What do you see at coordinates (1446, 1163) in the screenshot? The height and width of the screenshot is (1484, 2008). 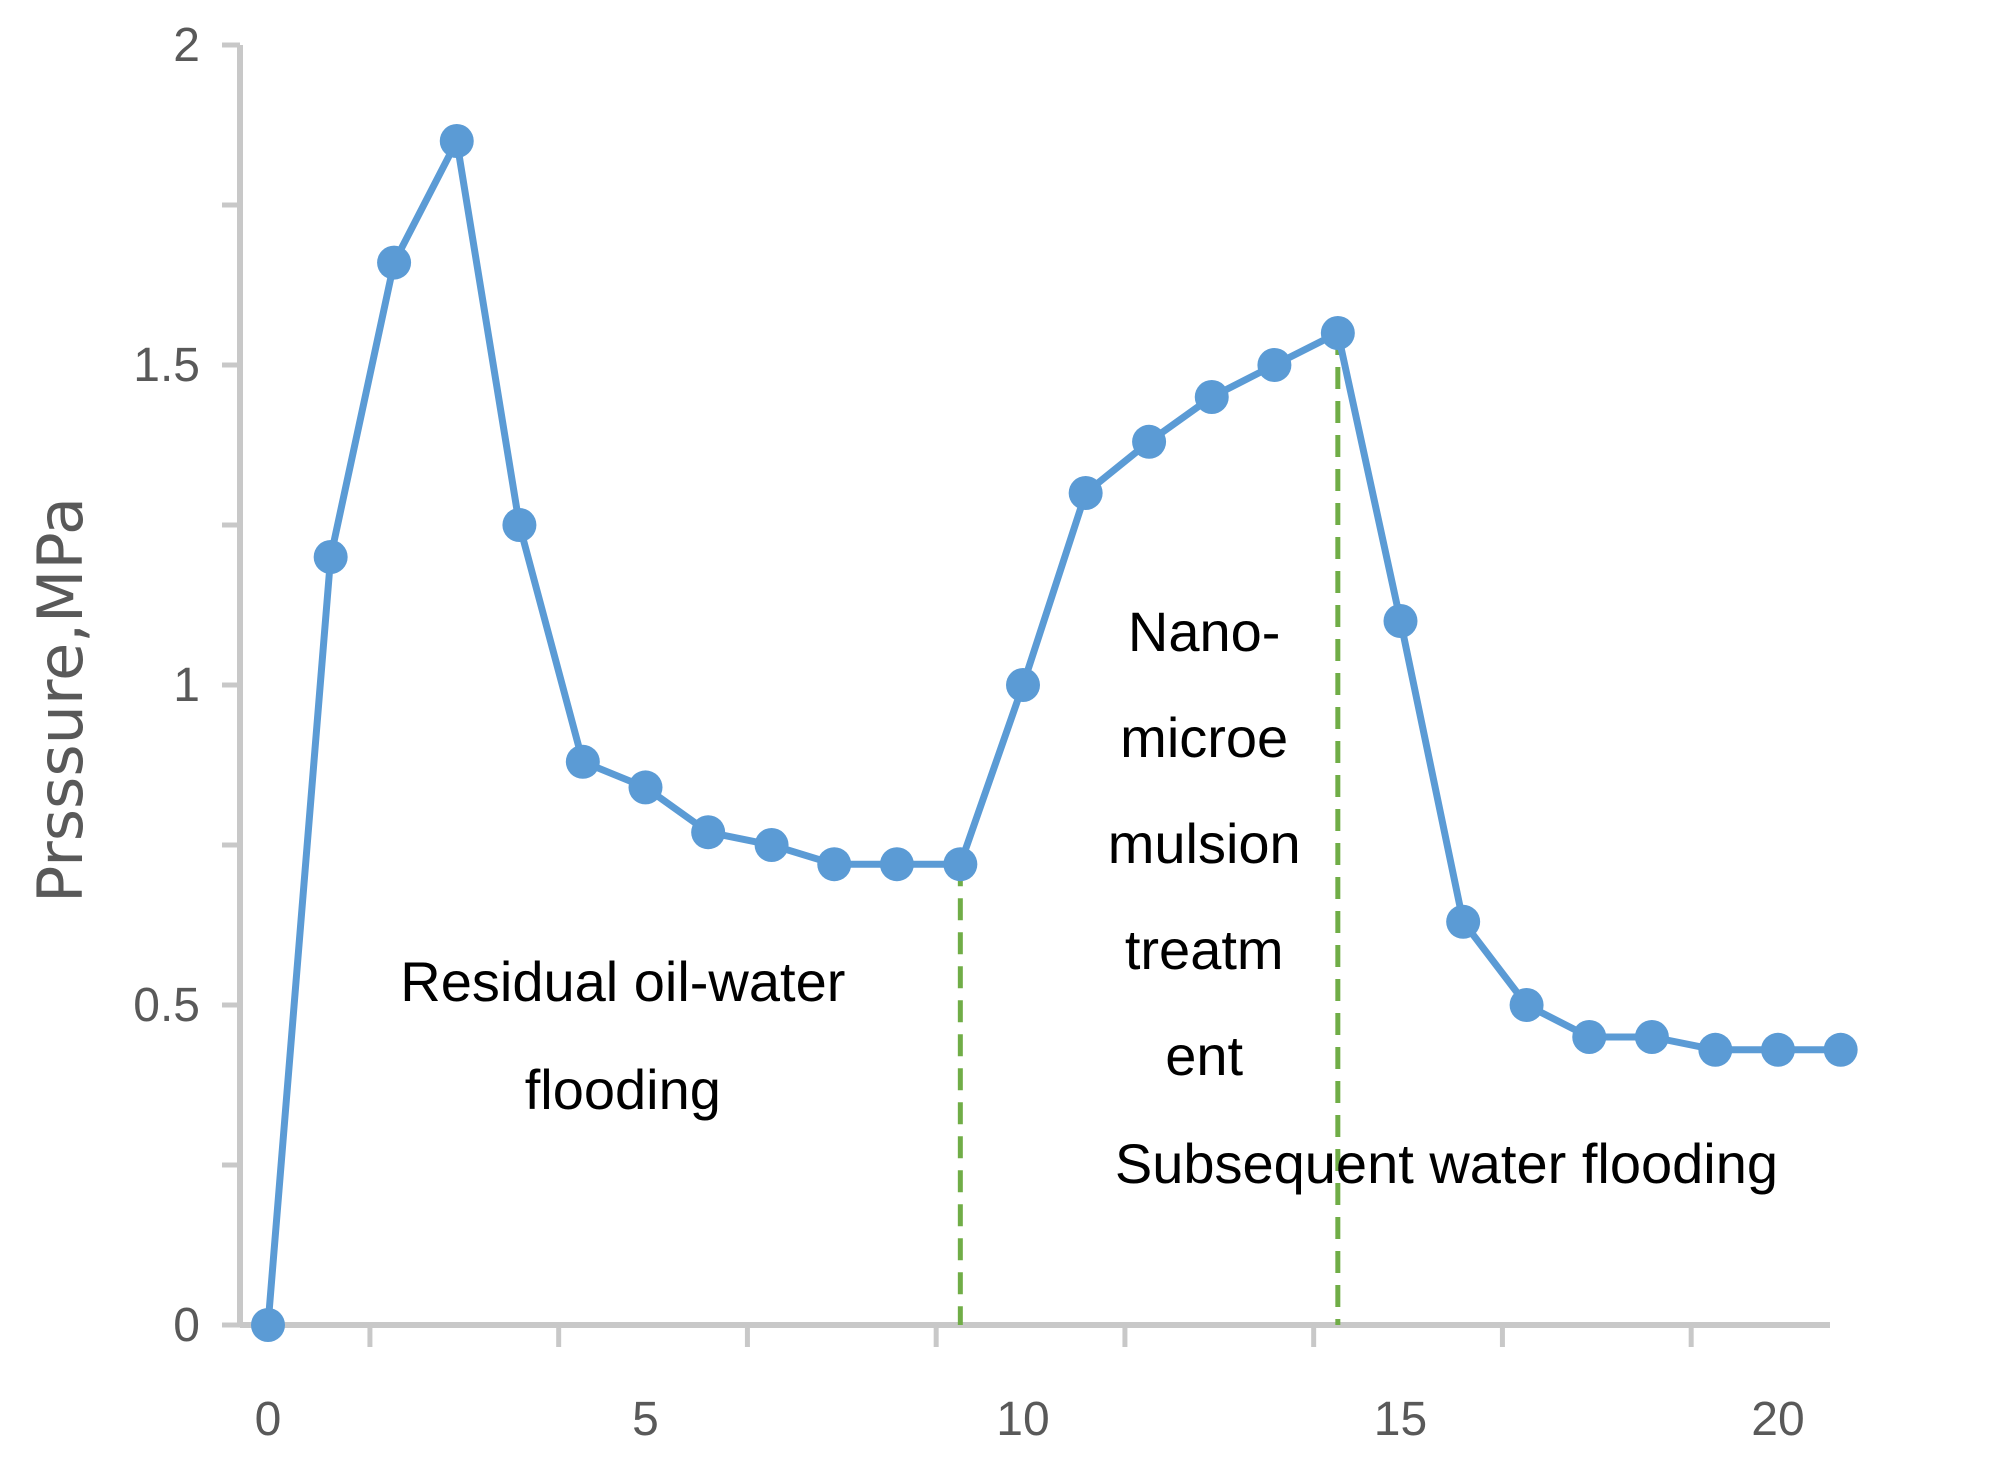 I see `annotation-text: Subsequent water flooding` at bounding box center [1446, 1163].